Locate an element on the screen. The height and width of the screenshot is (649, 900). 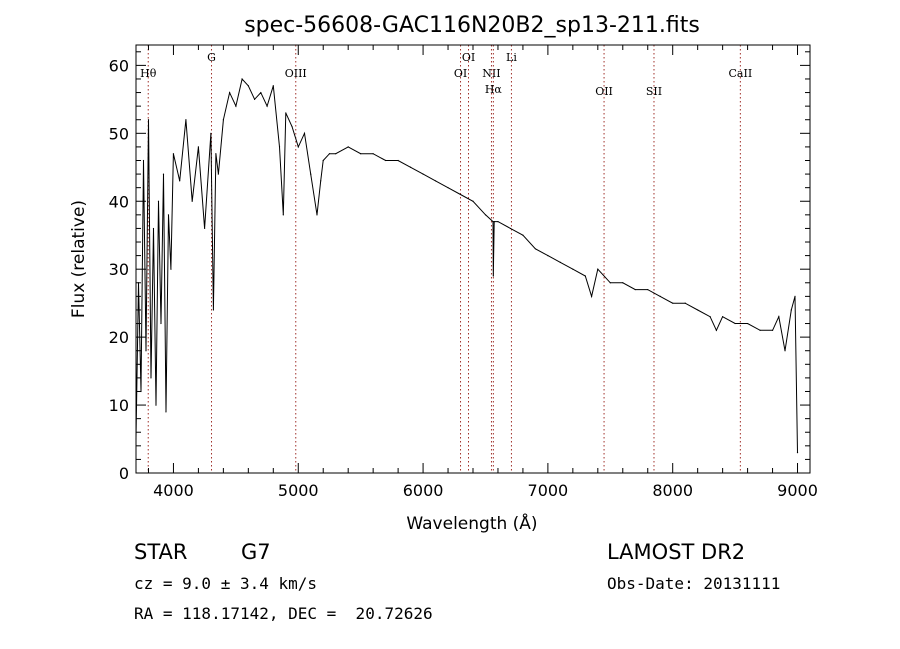
redshift-velocity: cz = 9.0 ± 3.4 km/s is located at coordinates (226, 583).